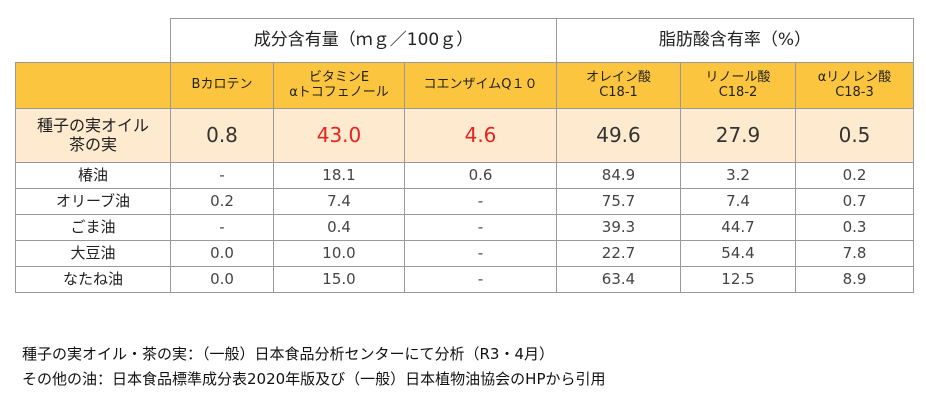 This screenshot has height=409, width=926. Describe the element at coordinates (738, 135) in the screenshot. I see `cell: 27.9` at that location.